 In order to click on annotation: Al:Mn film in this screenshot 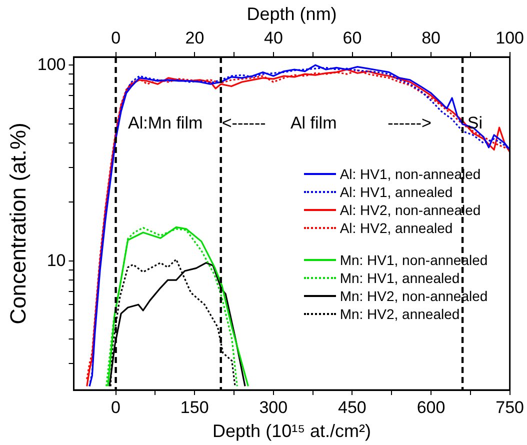, I will do `click(165, 122)`.